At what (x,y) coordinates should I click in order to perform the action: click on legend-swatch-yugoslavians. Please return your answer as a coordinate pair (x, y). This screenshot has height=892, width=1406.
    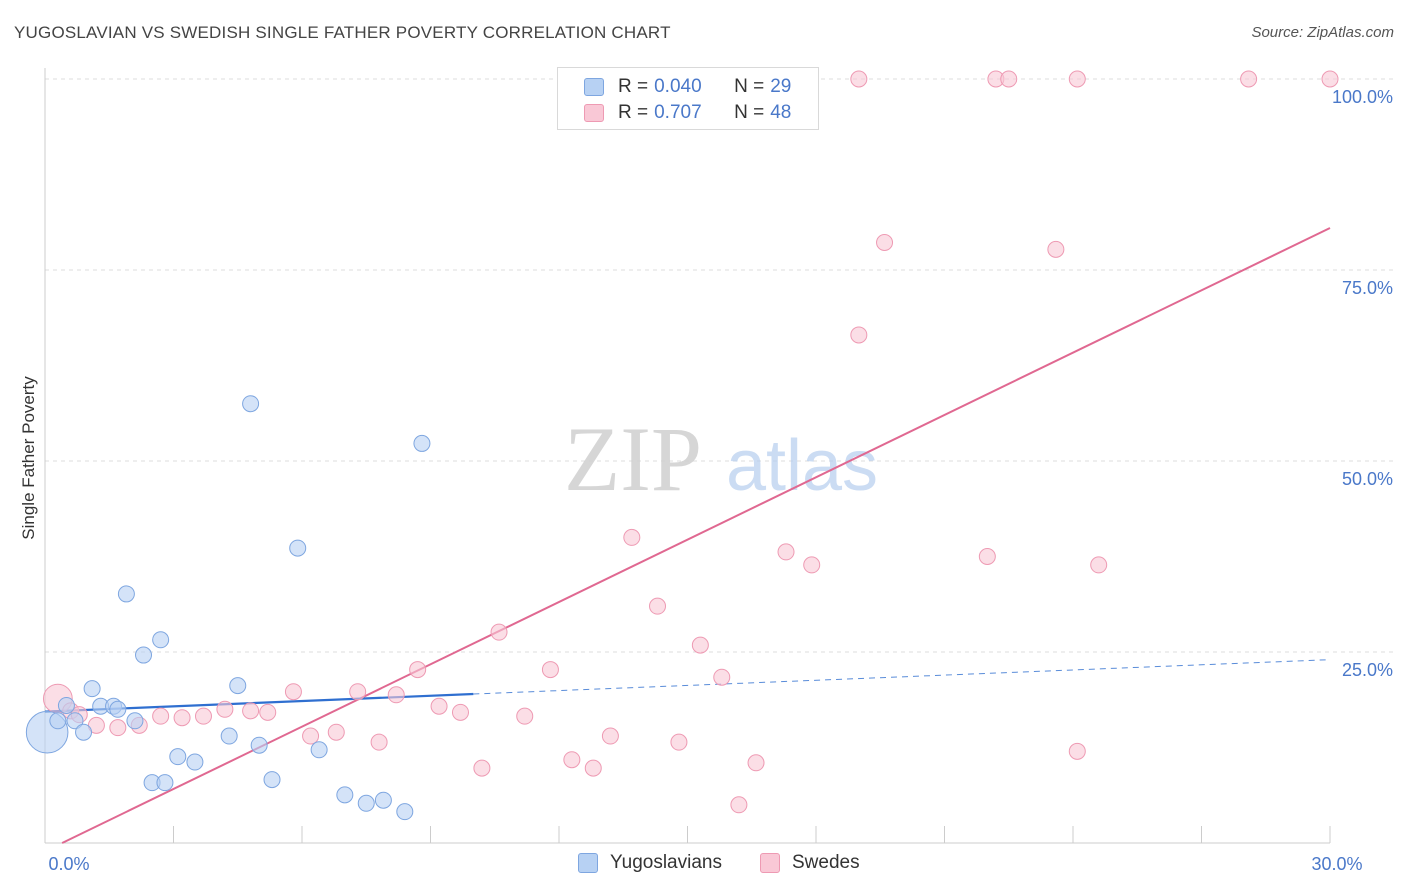
    Looking at the image, I should click on (594, 87).